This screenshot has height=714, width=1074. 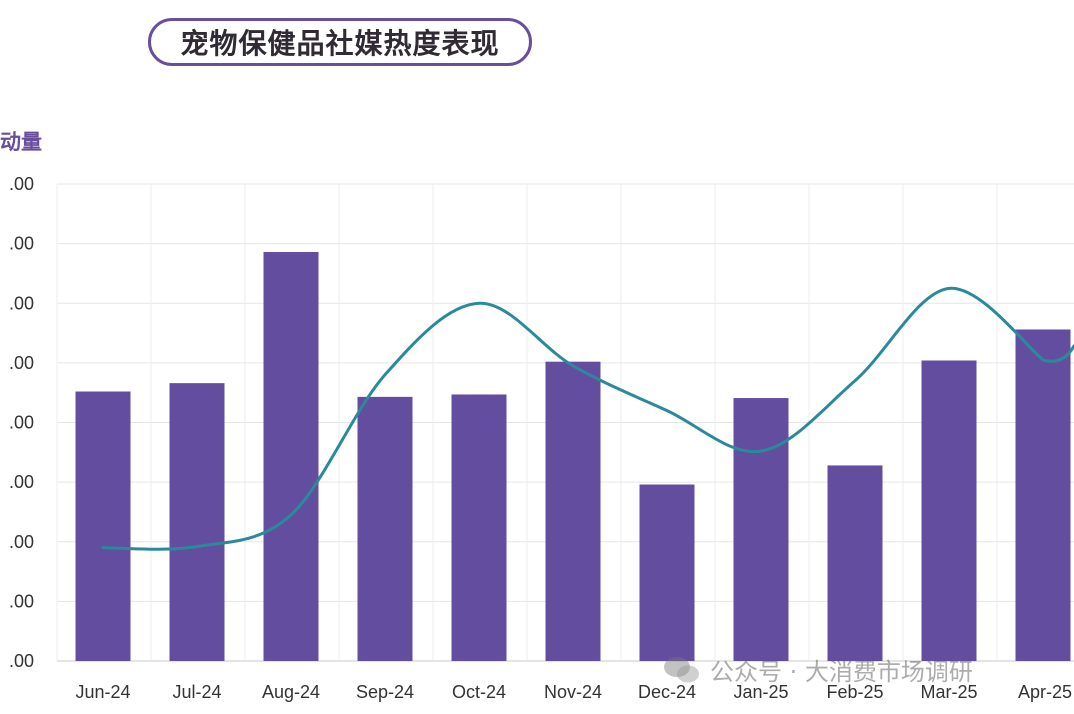 What do you see at coordinates (854, 692) in the screenshot?
I see `x-tick-label: Feb-25` at bounding box center [854, 692].